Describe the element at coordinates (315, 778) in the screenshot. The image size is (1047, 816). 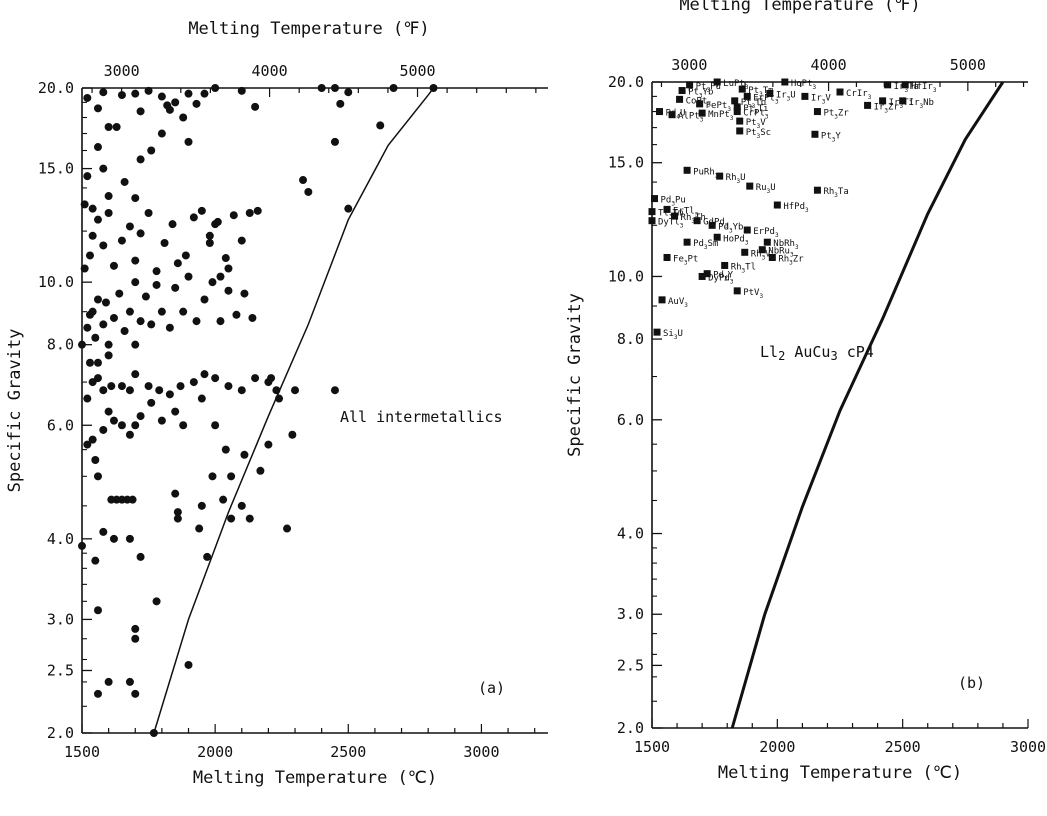
I see `x-axis-title: Melting Temperature (℃)` at that location.